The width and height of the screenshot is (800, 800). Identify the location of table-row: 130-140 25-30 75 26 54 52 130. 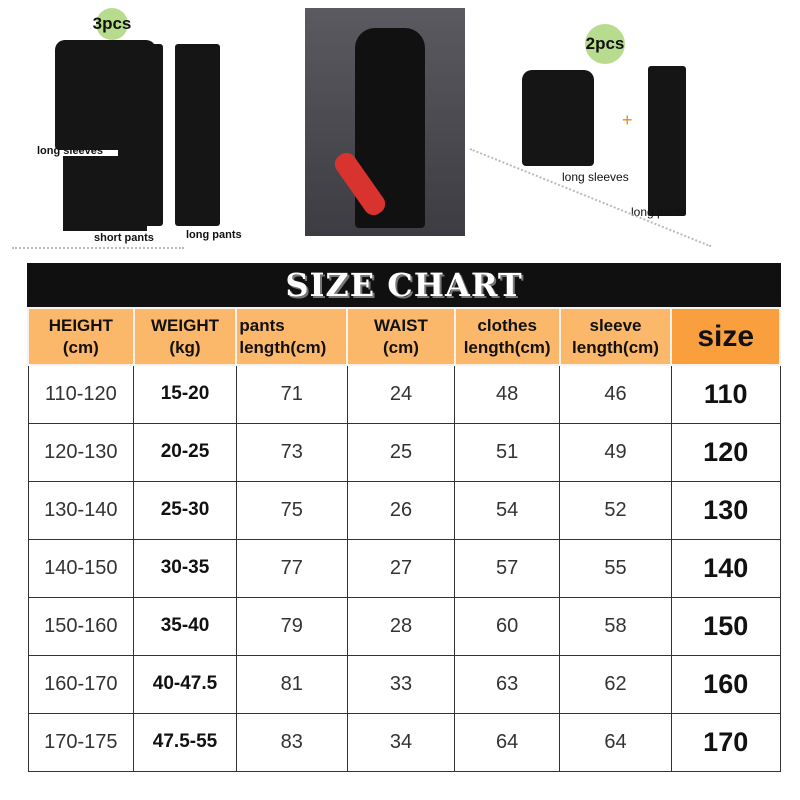
(404, 510).